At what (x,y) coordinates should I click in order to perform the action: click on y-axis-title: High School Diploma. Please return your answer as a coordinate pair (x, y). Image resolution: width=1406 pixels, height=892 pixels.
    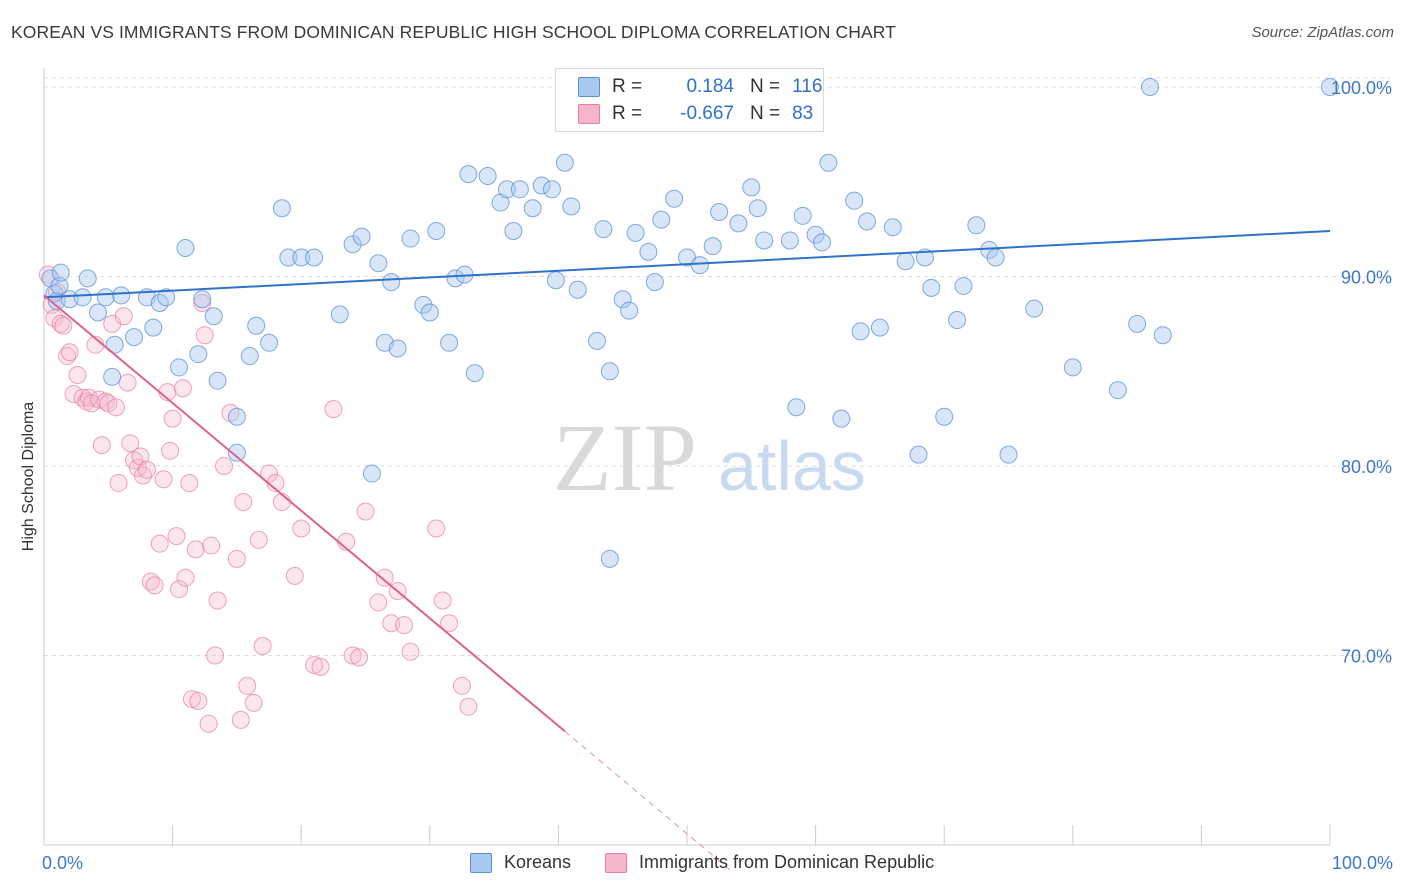
    Looking at the image, I should click on (28, 477).